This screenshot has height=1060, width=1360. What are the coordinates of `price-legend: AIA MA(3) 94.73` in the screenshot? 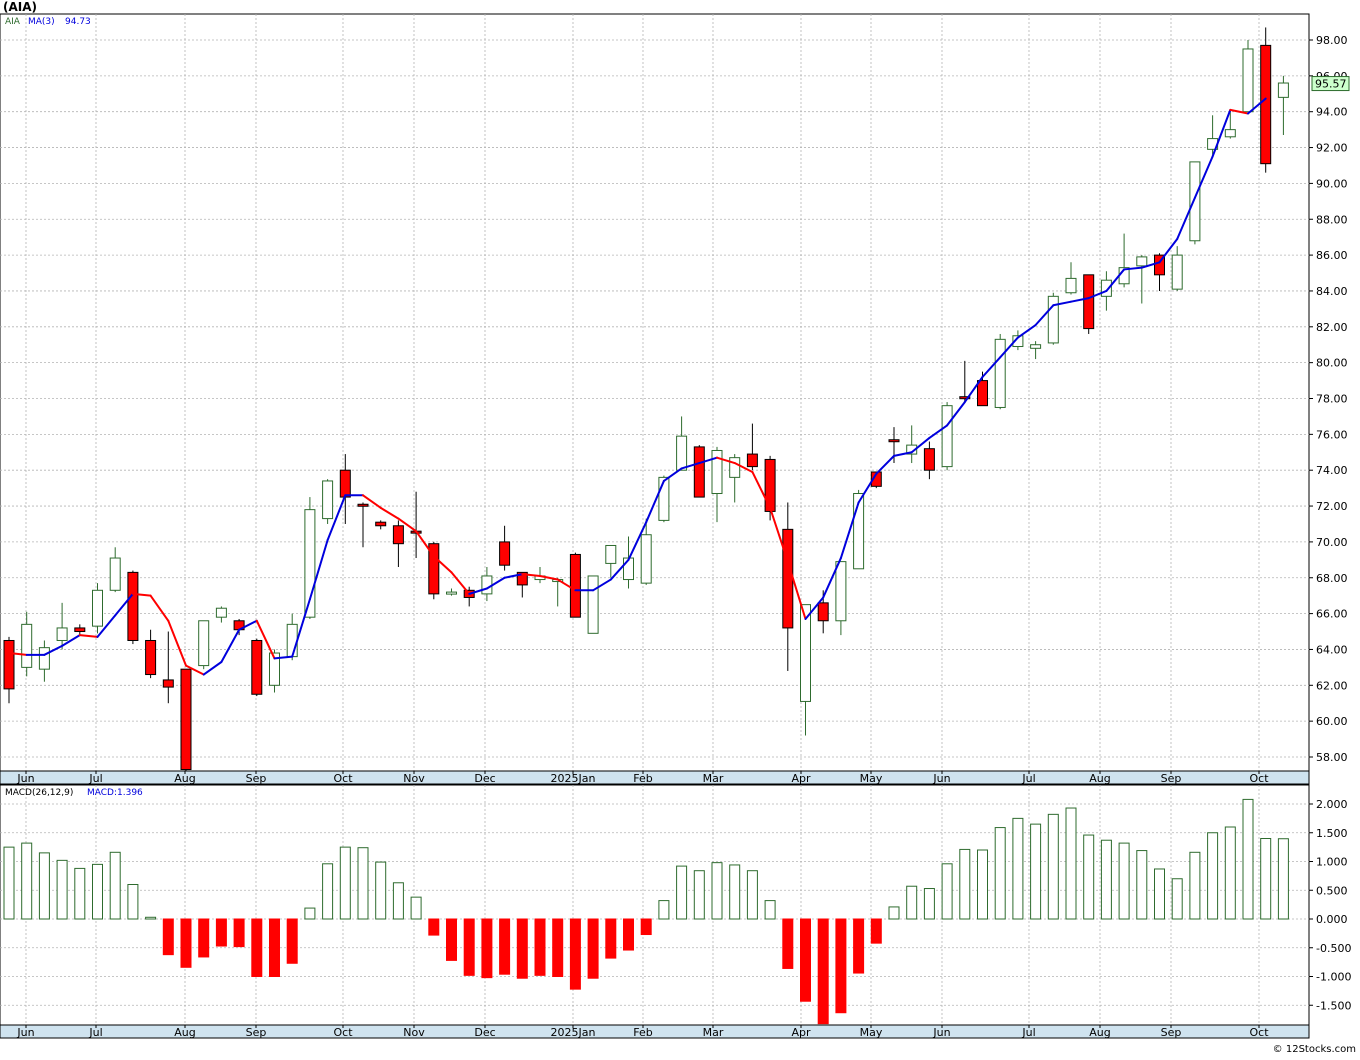 It's located at (48, 22).